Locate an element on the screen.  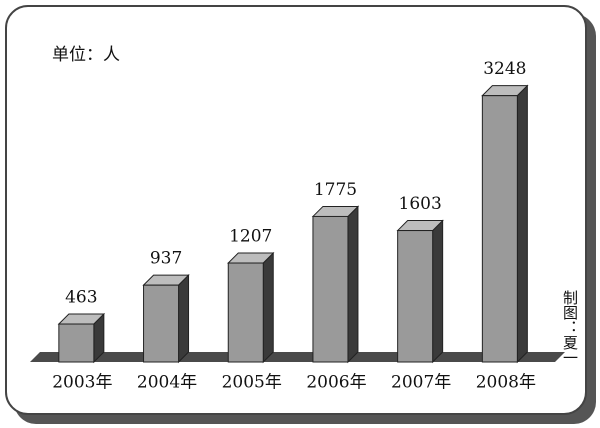
value-label: 1775 is located at coordinates (335, 190).